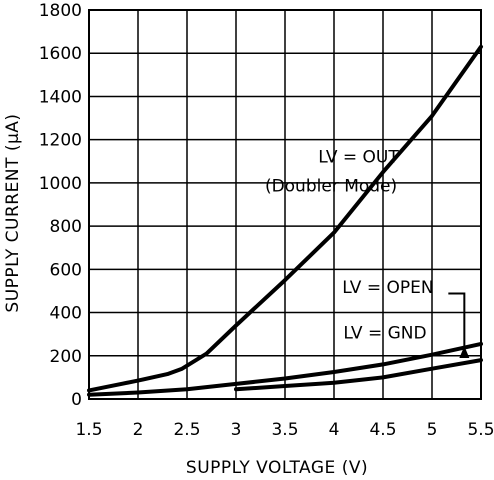  I want to click on y-tick-label-9: 1800, so click(60, 11).